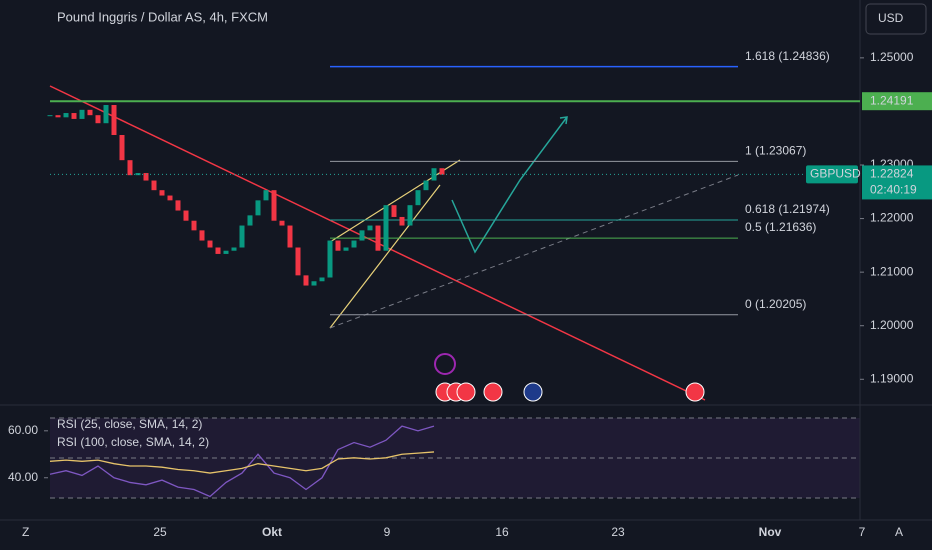 Image resolution: width=932 pixels, height=550 pixels. I want to click on projection-arrow, so click(563, 120).